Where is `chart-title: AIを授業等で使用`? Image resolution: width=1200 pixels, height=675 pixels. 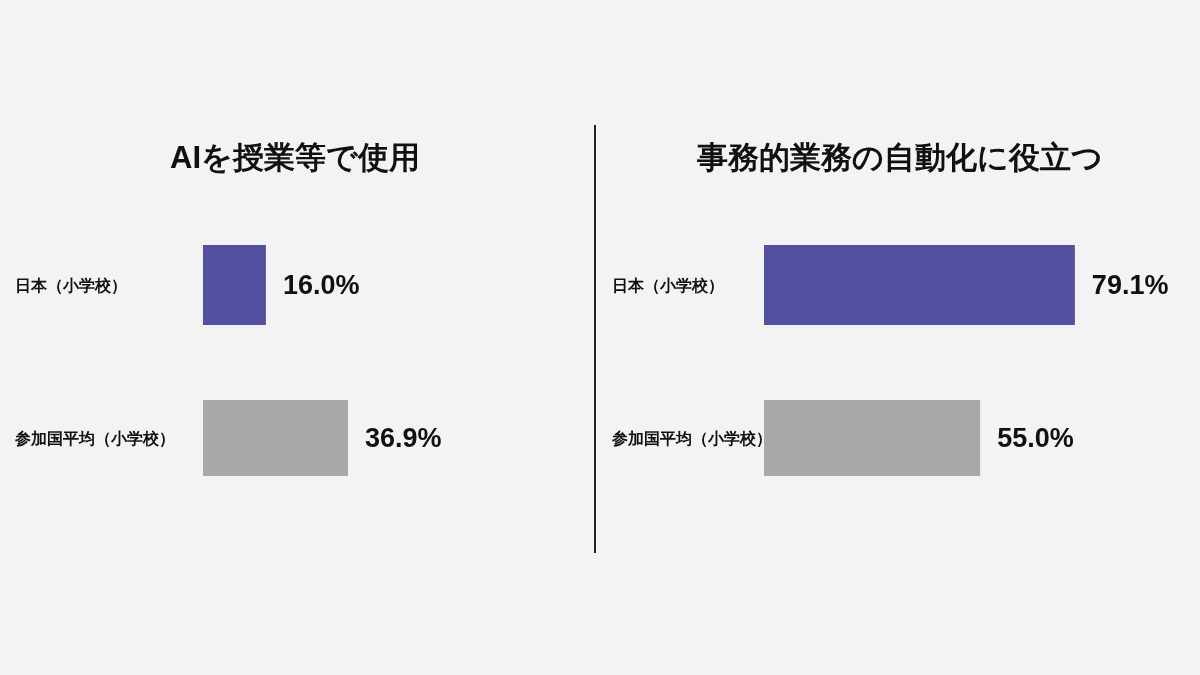 chart-title: AIを授業等で使用 is located at coordinates (295, 157).